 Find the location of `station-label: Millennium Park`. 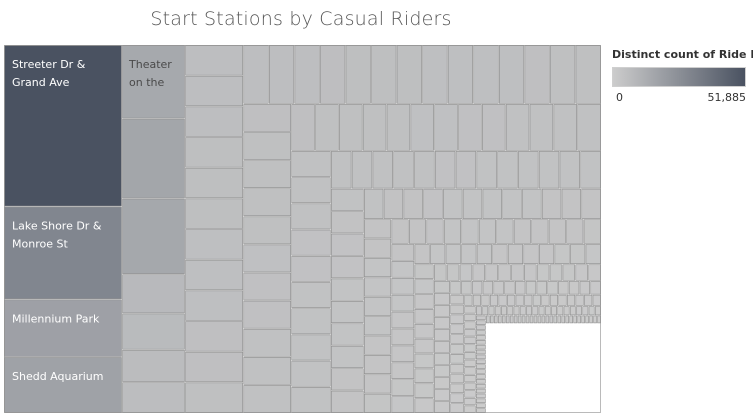

station-label: Millennium Park is located at coordinates (56, 318).